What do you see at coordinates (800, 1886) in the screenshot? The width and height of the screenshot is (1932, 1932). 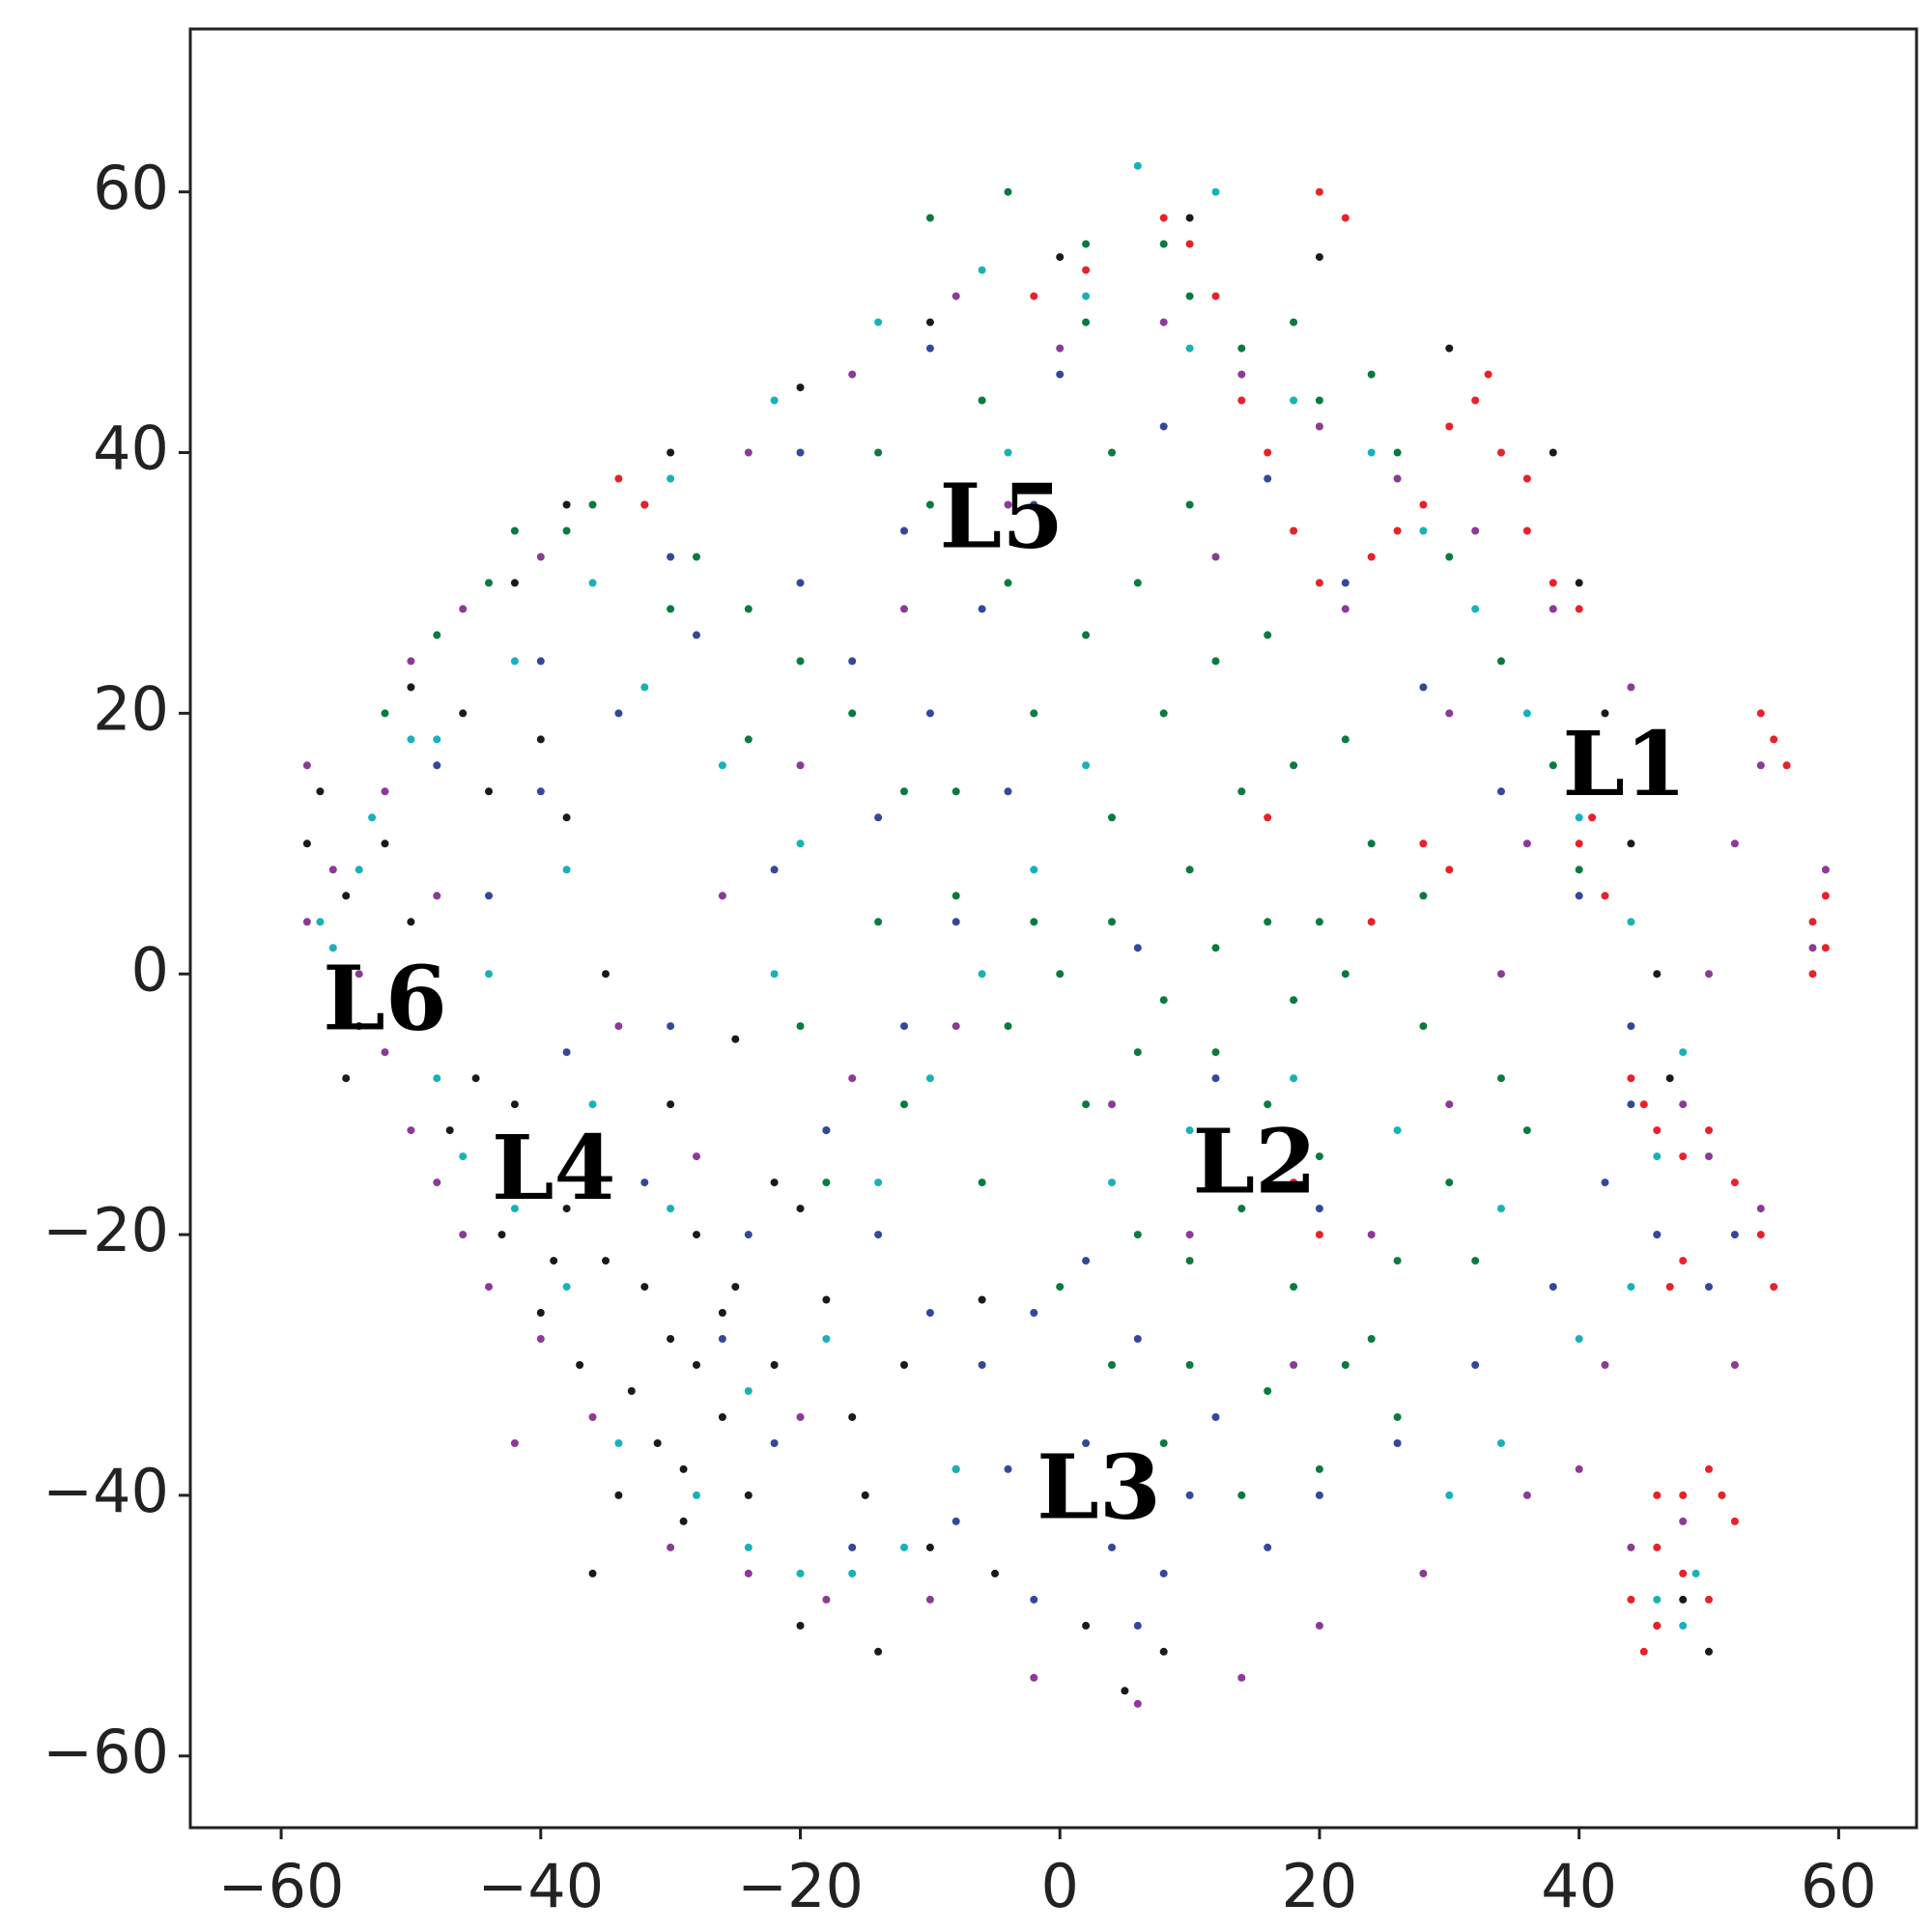 I see `x-tick-label: −20` at bounding box center [800, 1886].